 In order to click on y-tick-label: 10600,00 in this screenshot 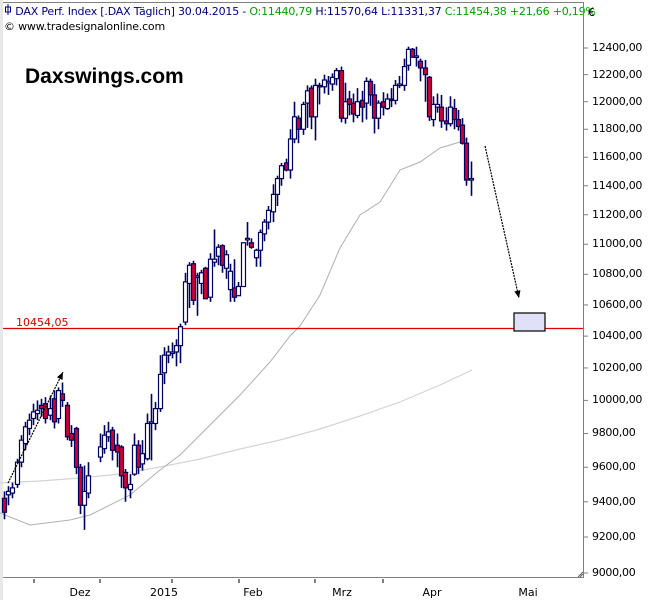, I will do `click(617, 304)`.